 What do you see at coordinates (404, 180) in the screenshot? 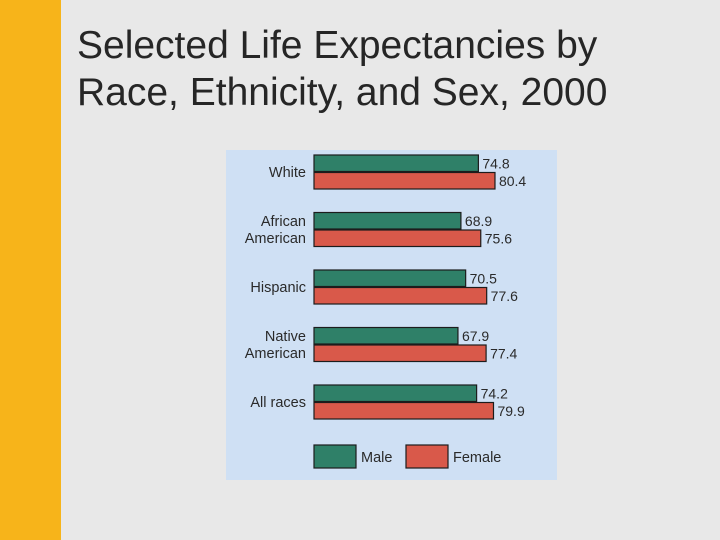
I see `bar-female-white` at bounding box center [404, 180].